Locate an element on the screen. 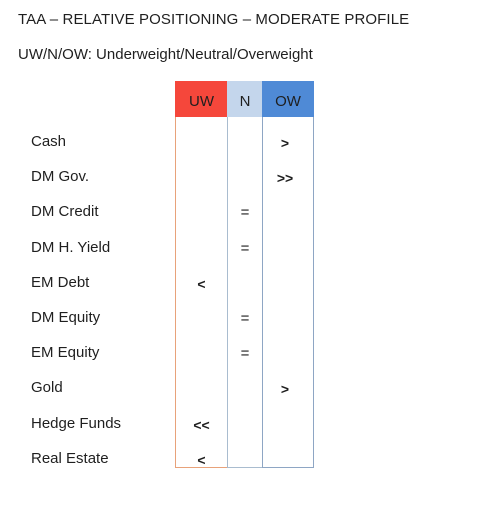  position-mark-uw: << is located at coordinates (201, 425).